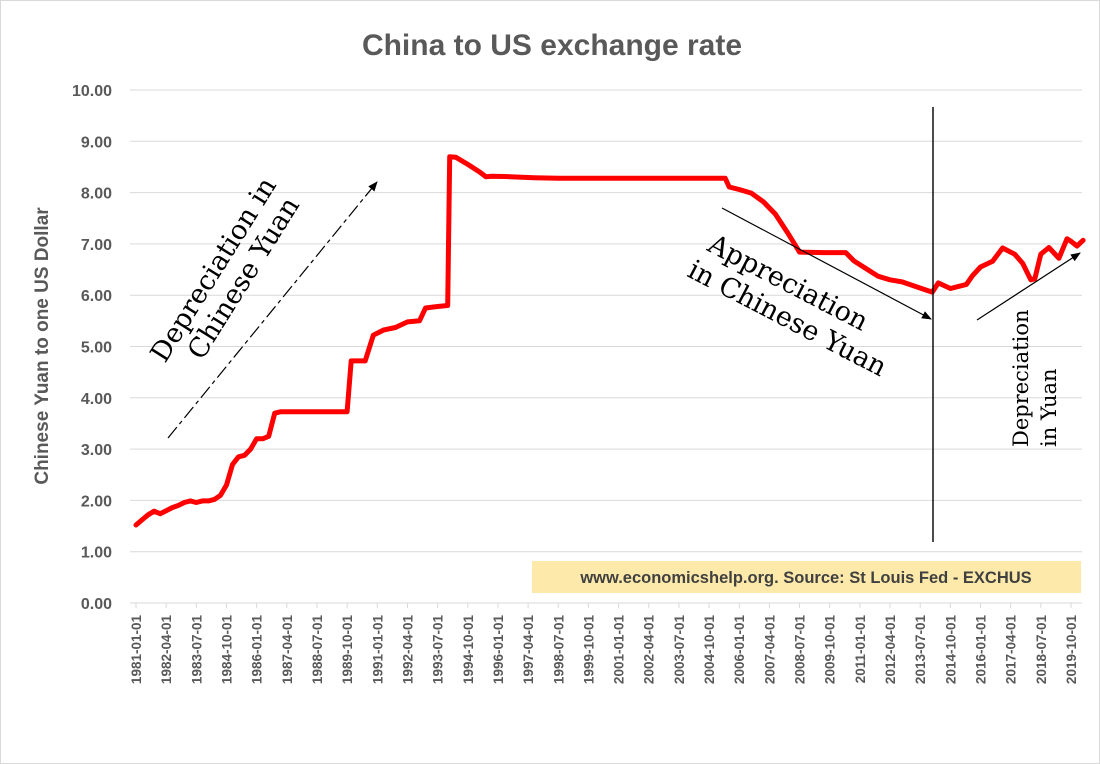 The height and width of the screenshot is (764, 1100). I want to click on y-tick-label: 4.00, so click(96, 399).